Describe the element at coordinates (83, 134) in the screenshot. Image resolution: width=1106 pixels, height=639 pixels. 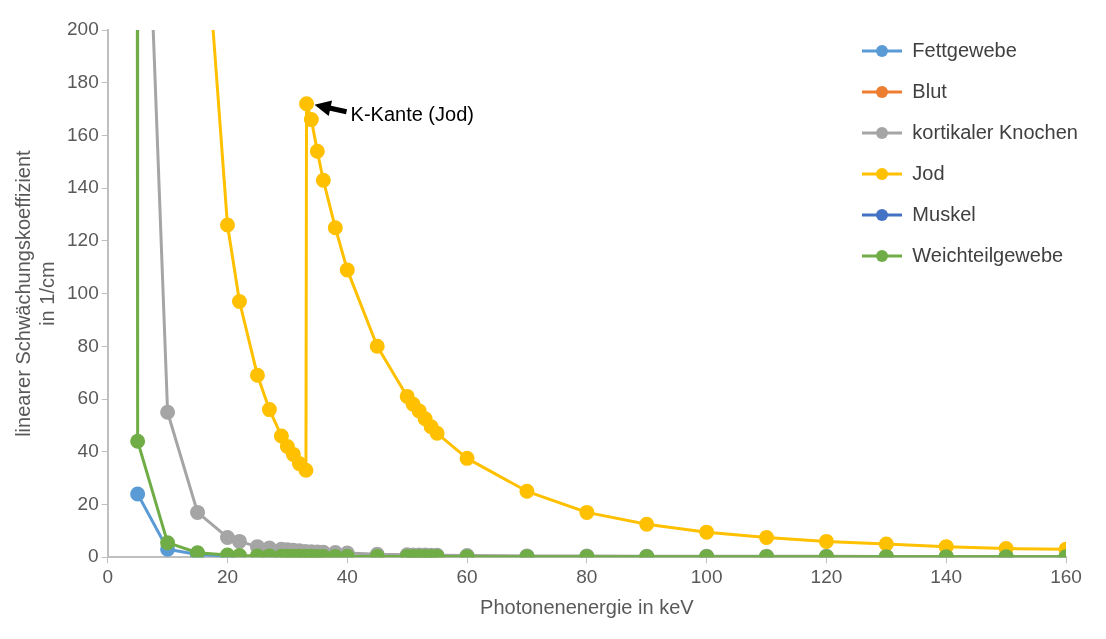
I see `y-tick-label: 160` at that location.